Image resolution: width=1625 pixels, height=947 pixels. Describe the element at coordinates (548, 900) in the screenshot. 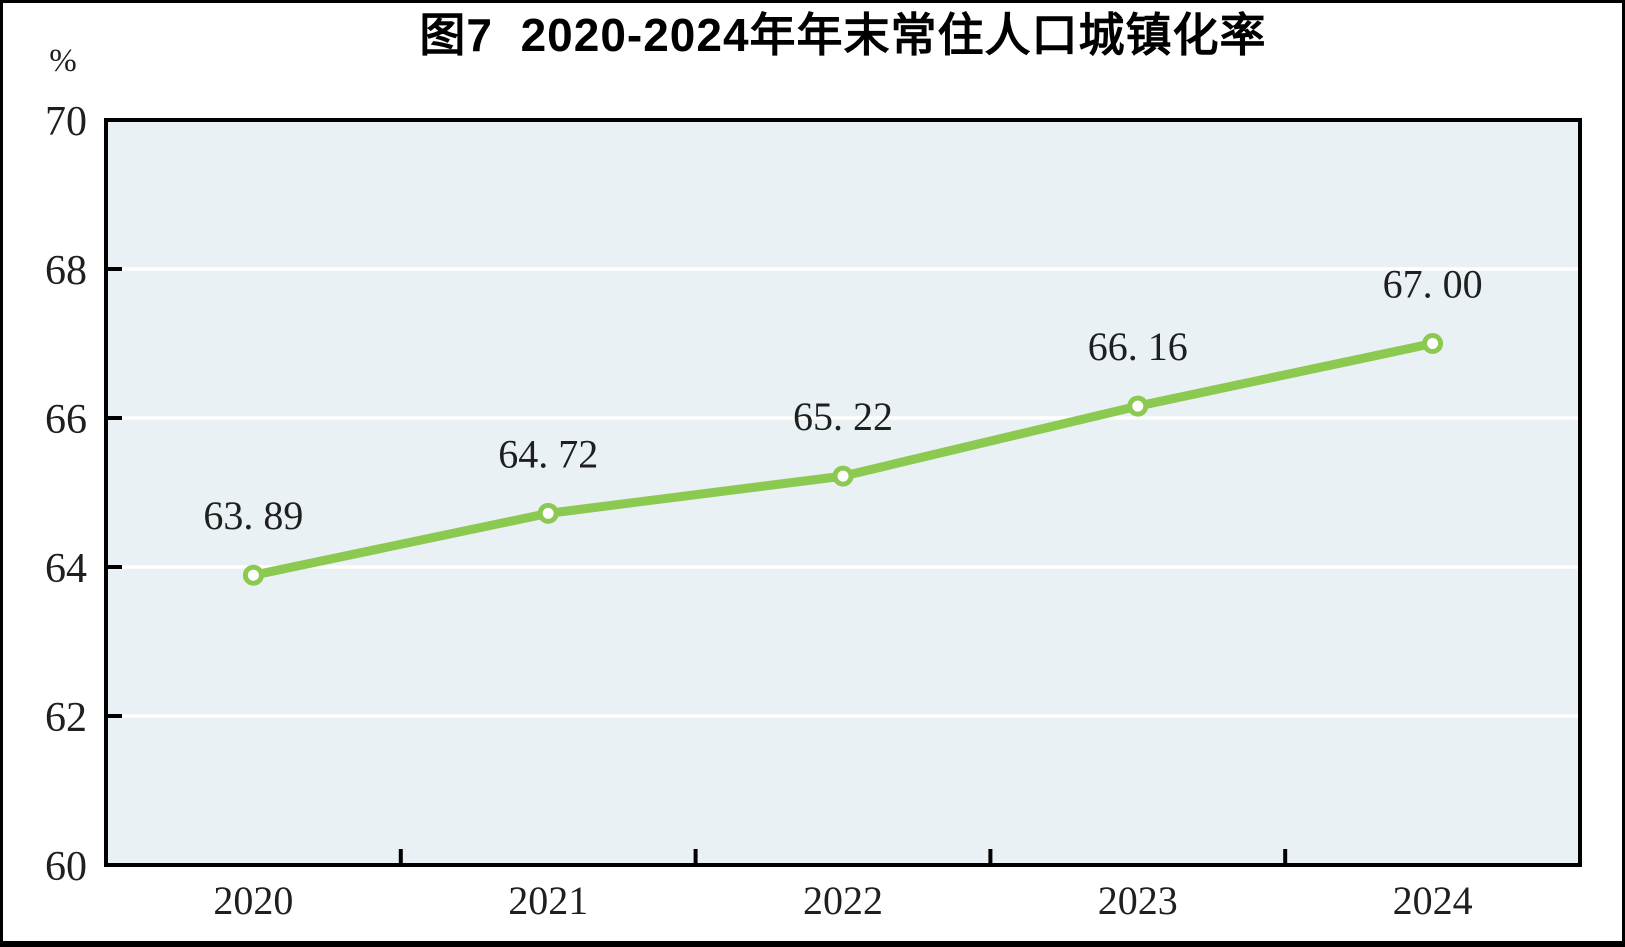

I see `x-tick-label-2021: 2021` at that location.